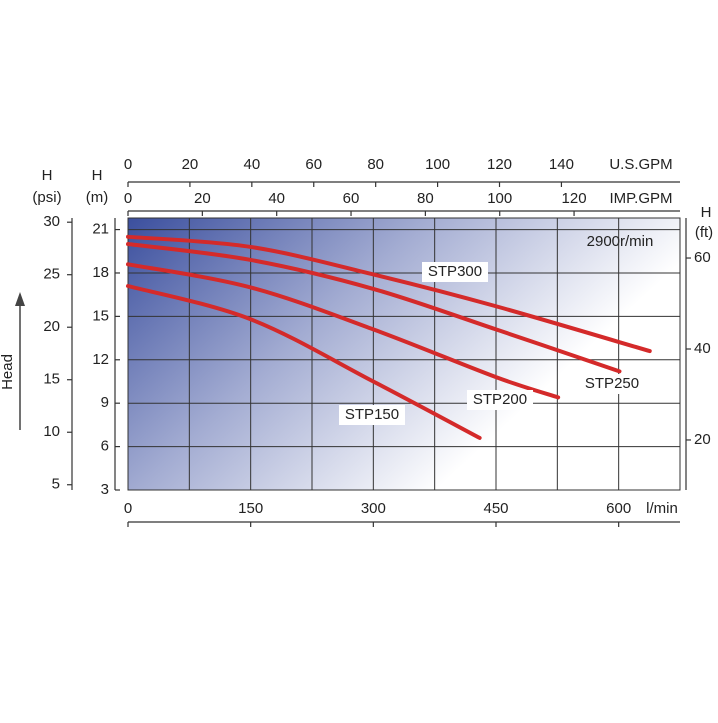  I want to click on x-tick-label: 450, so click(495, 508).